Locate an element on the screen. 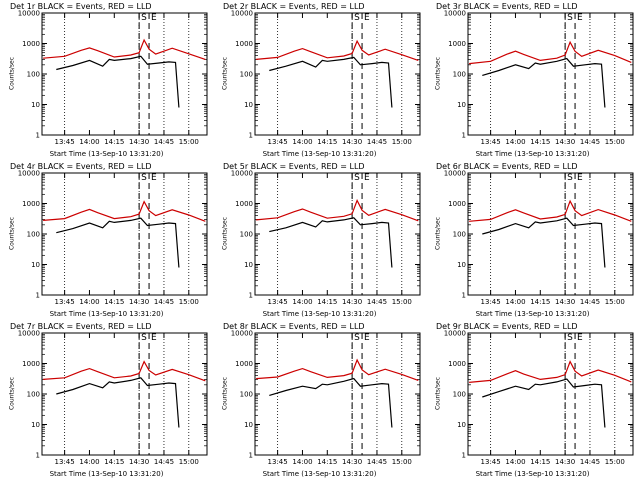 The width and height of the screenshot is (640, 480). panel-title: Det 4r BLACK = Events, RED = LLD is located at coordinates (81, 166).